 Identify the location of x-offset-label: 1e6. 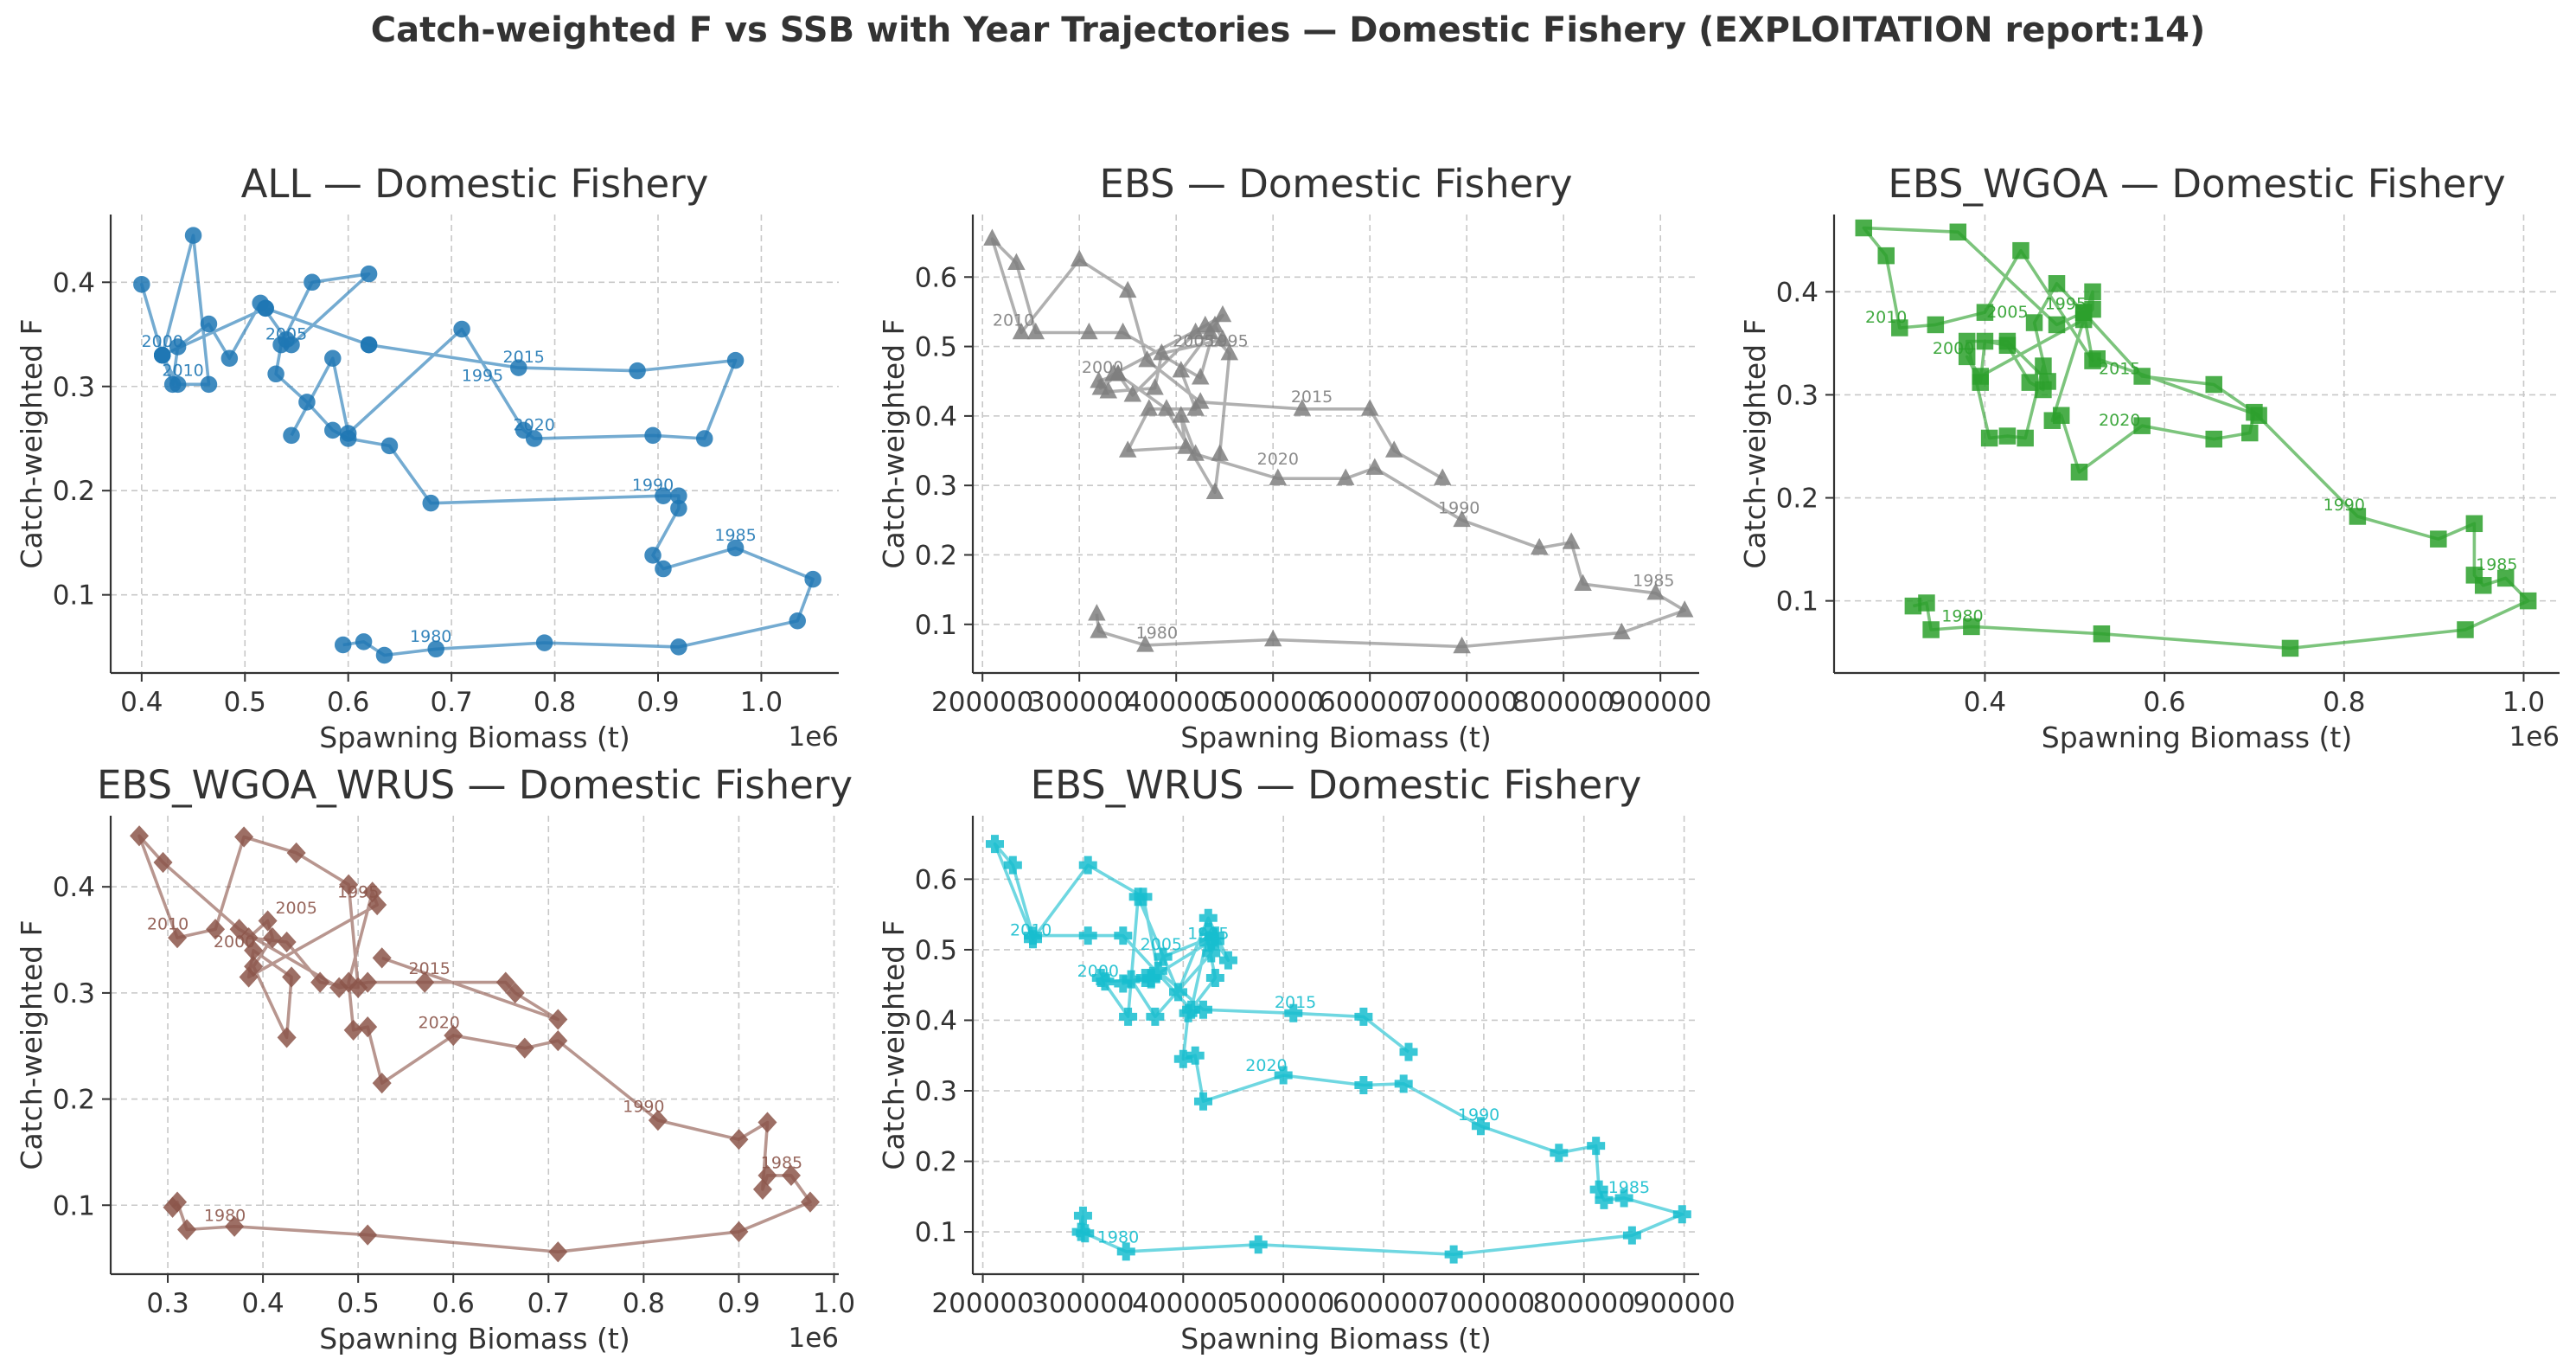
(2534, 737).